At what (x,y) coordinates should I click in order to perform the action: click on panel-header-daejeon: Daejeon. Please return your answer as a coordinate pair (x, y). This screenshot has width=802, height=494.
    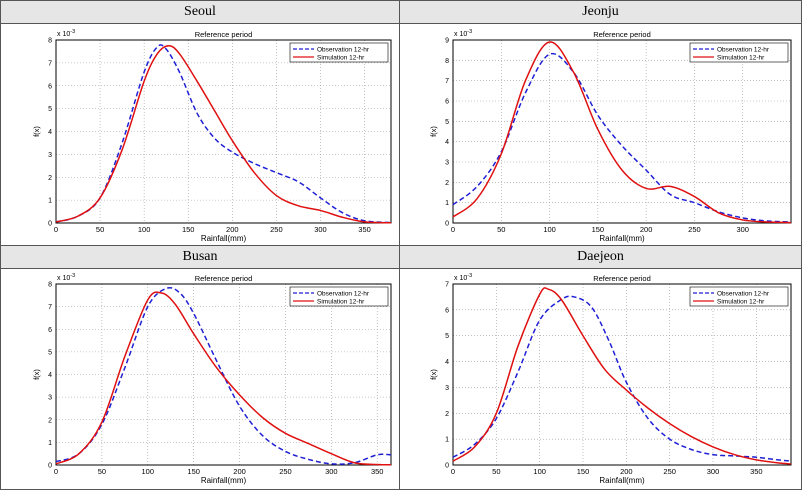
    Looking at the image, I should click on (600, 257).